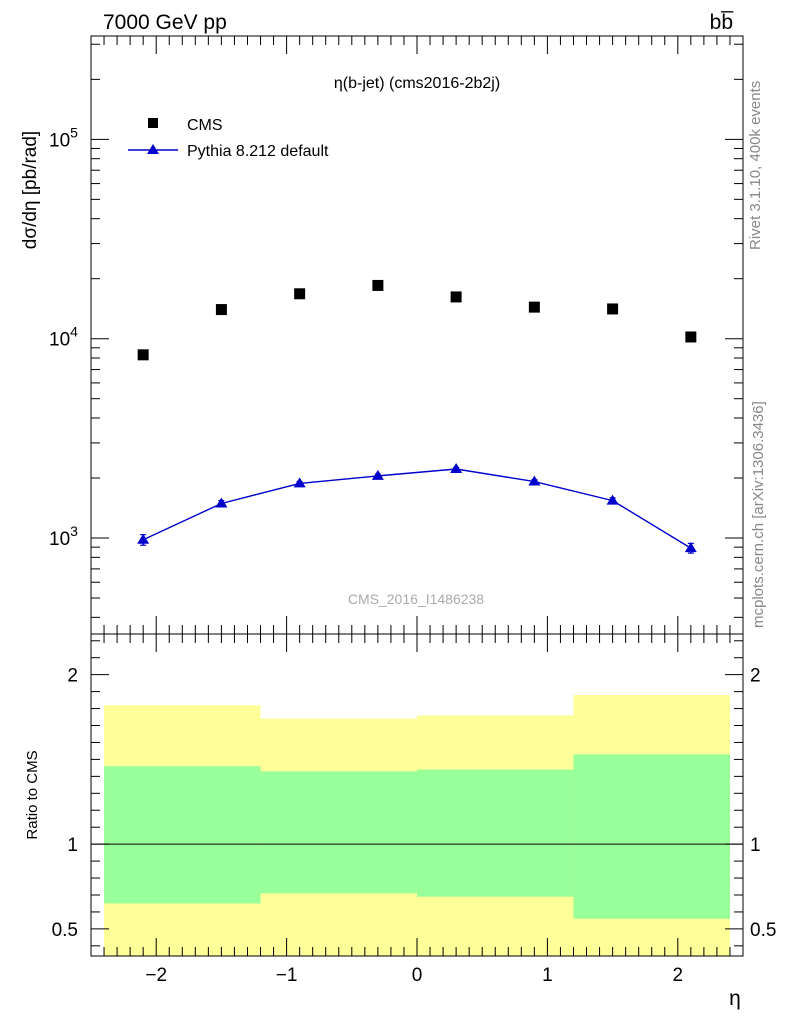 The image size is (786, 1024). I want to click on x-tick-label: 1, so click(547, 975).